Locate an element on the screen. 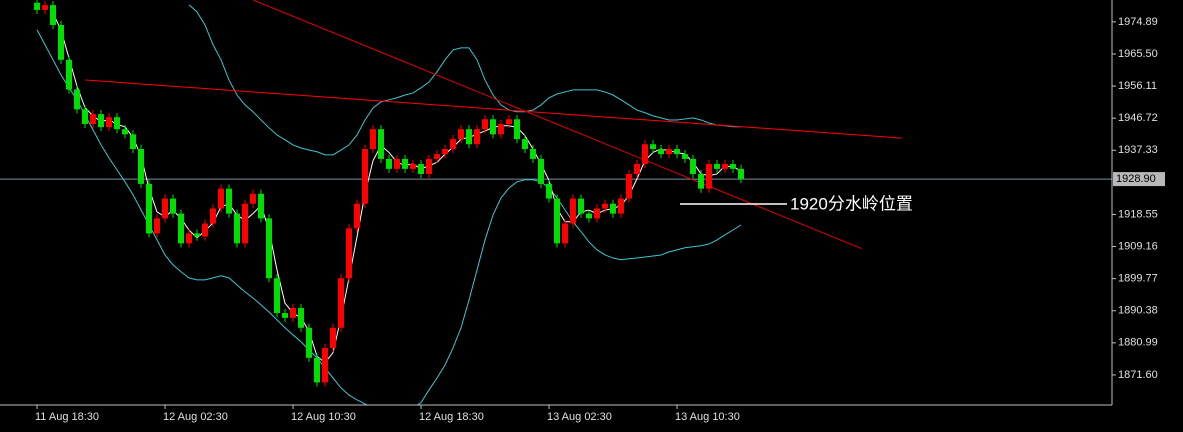  y-tick-label: 1899.77 is located at coordinates (1138, 279).